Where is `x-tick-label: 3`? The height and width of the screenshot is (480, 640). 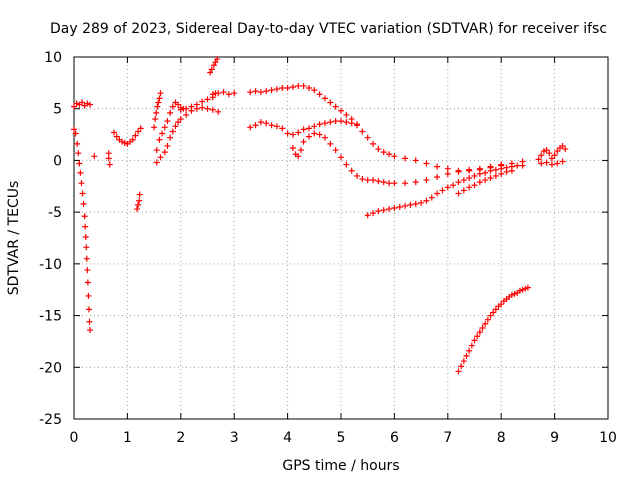
x-tick-label: 3 is located at coordinates (234, 438).